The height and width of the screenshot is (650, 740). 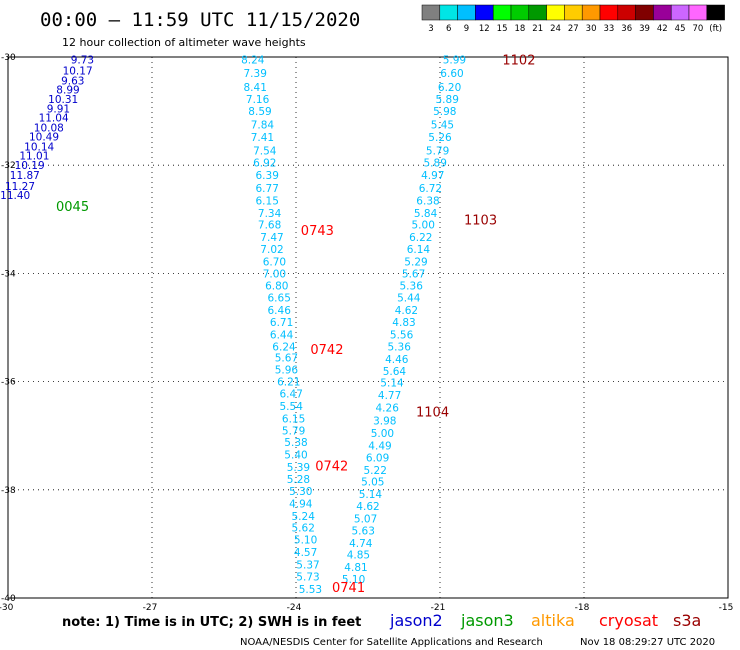 What do you see at coordinates (72, 207) in the screenshot?
I see `pass-time-label: 0045` at bounding box center [72, 207].